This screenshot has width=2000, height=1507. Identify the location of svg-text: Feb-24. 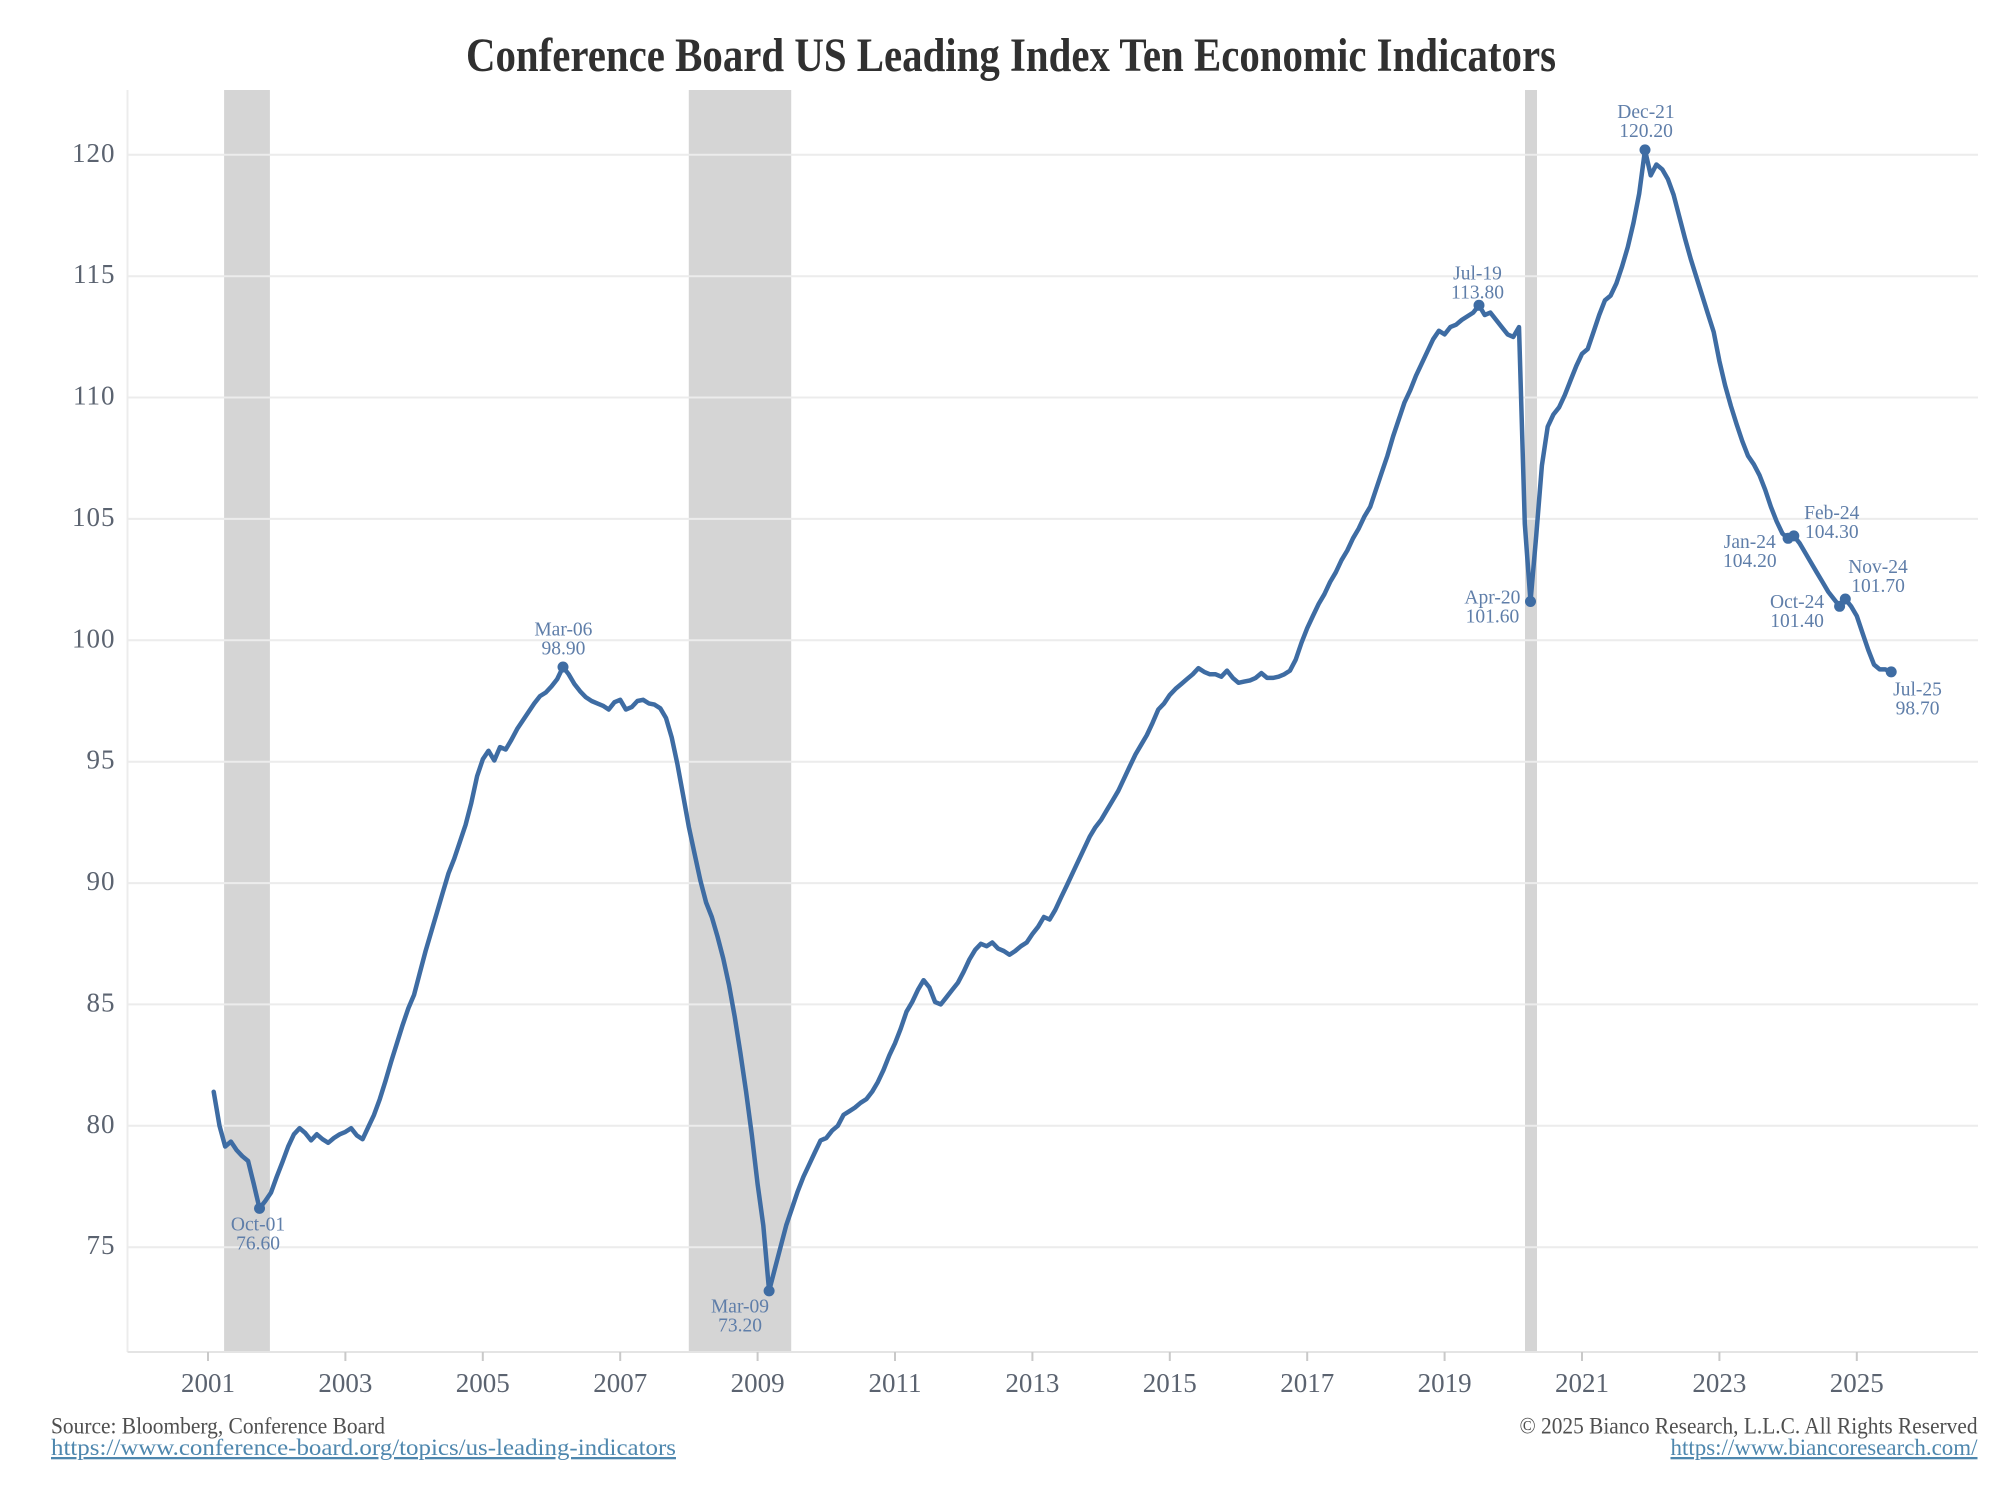
(1831, 513).